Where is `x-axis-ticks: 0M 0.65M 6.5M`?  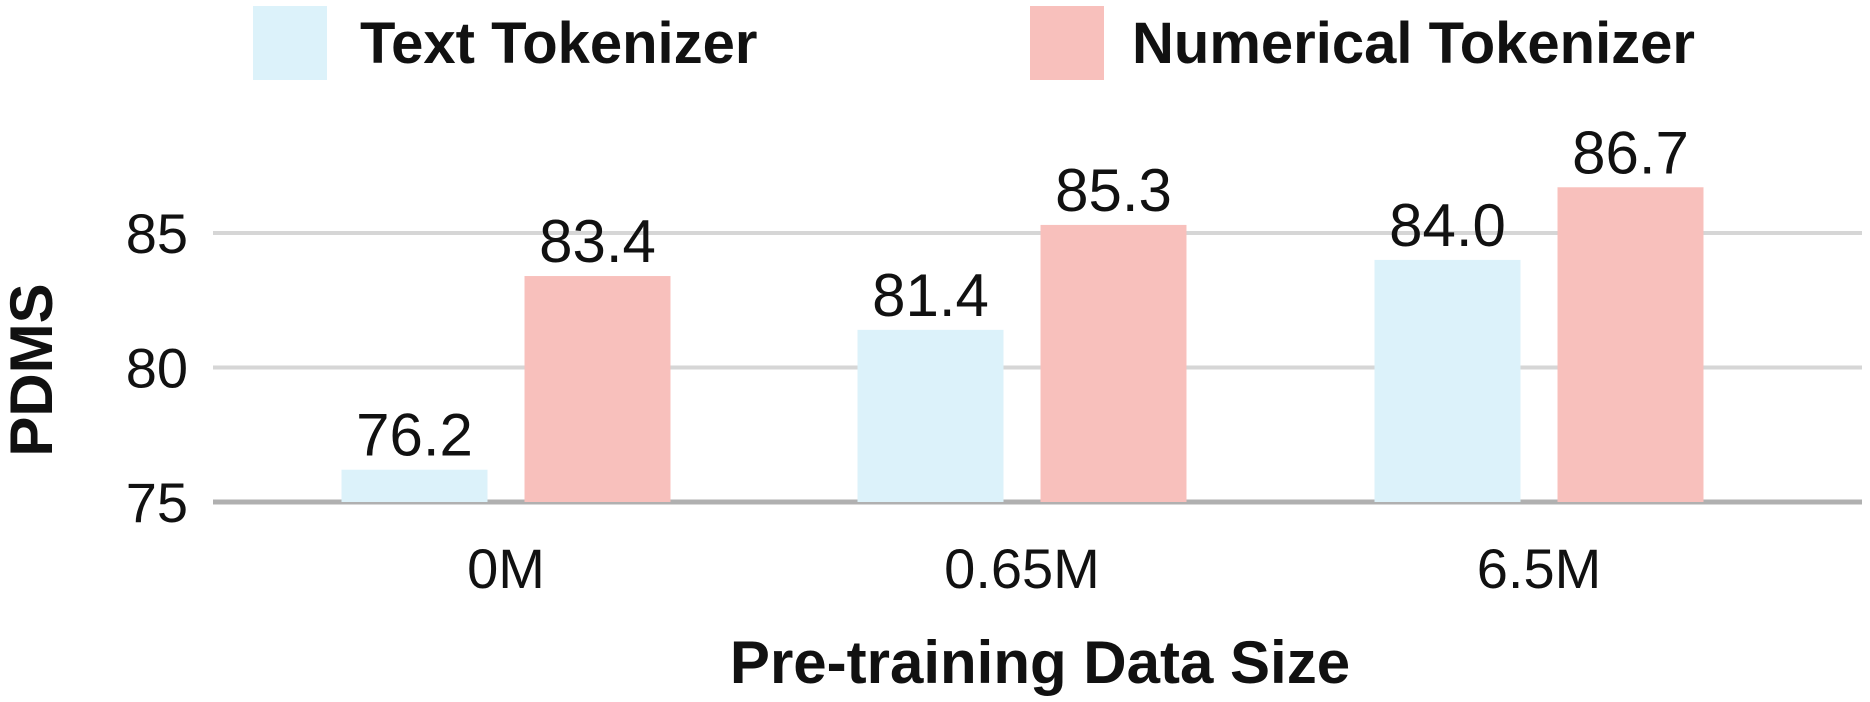 x-axis-ticks: 0M 0.65M 6.5M is located at coordinates (1034, 568).